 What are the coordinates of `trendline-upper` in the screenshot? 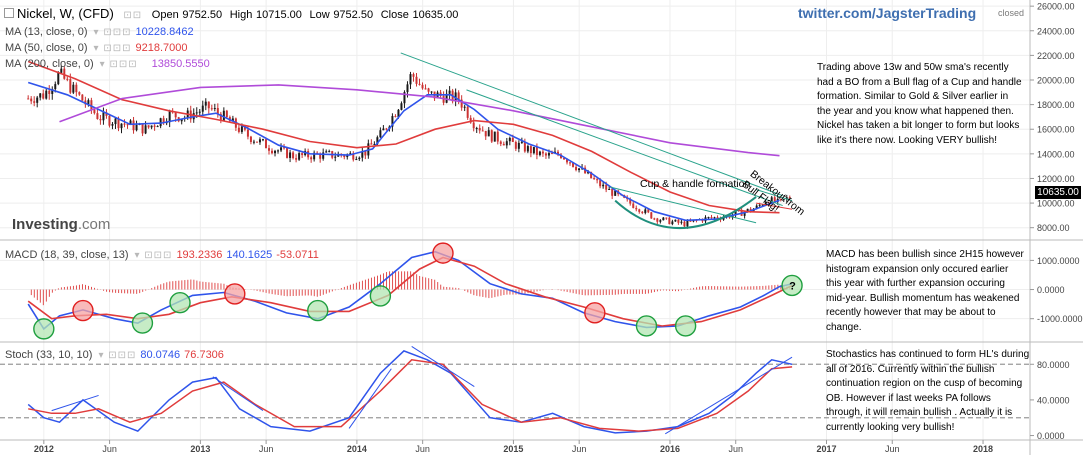 It's located at (591, 124).